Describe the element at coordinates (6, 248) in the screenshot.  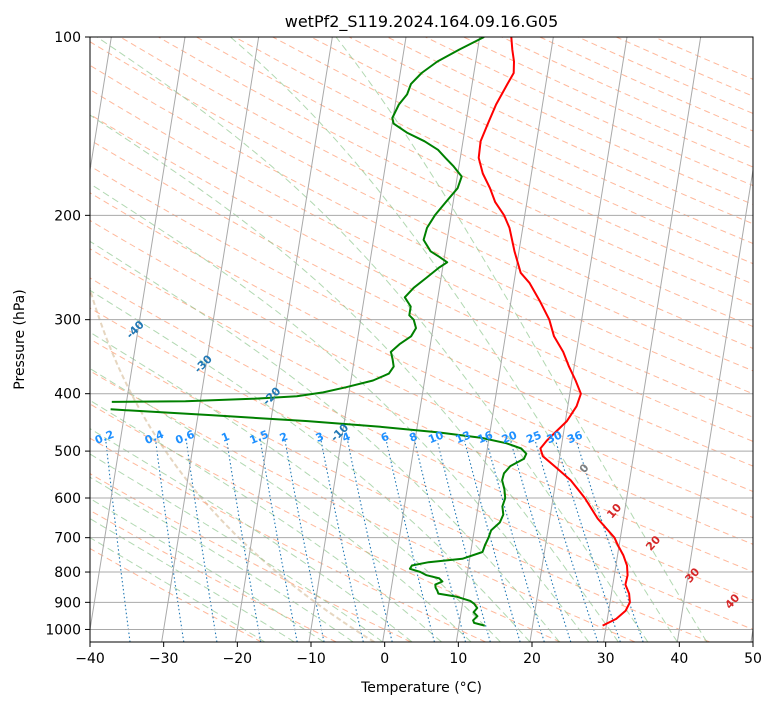
I see `isotherm-label: -60` at that location.